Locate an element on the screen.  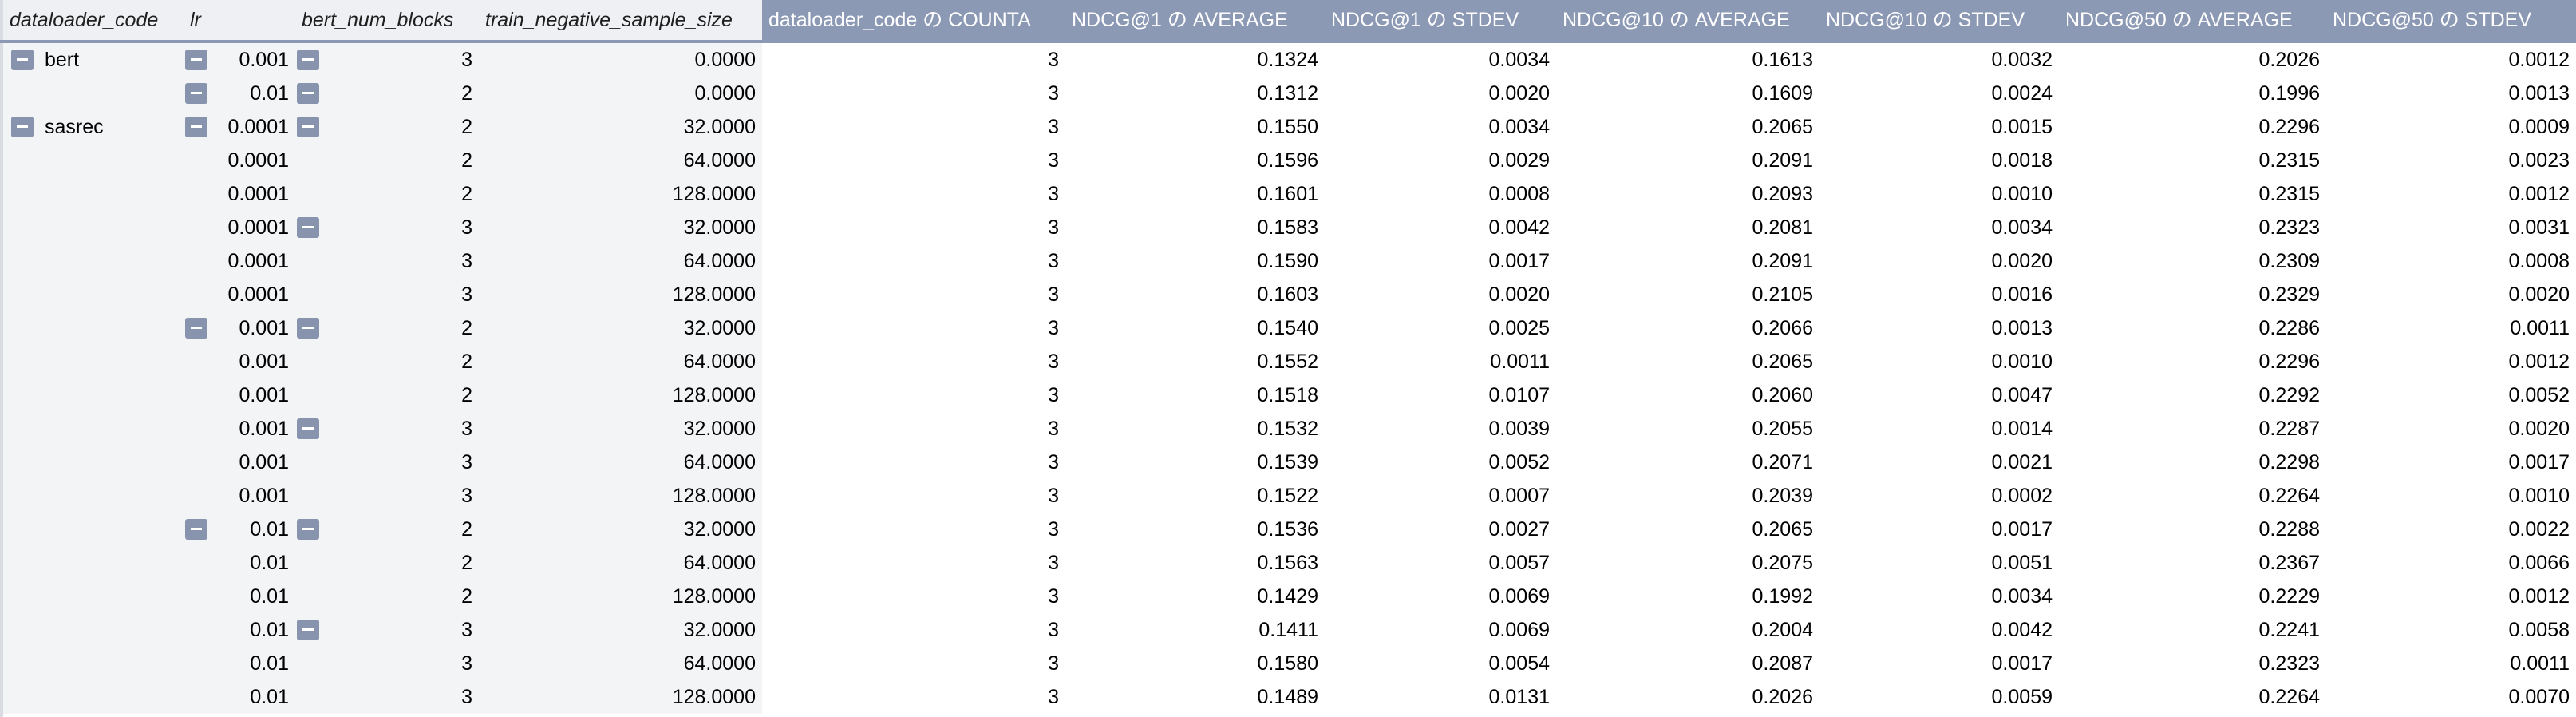
header-ndcg1-stdev: NDCG@1 の STDEV is located at coordinates (1440, 20).